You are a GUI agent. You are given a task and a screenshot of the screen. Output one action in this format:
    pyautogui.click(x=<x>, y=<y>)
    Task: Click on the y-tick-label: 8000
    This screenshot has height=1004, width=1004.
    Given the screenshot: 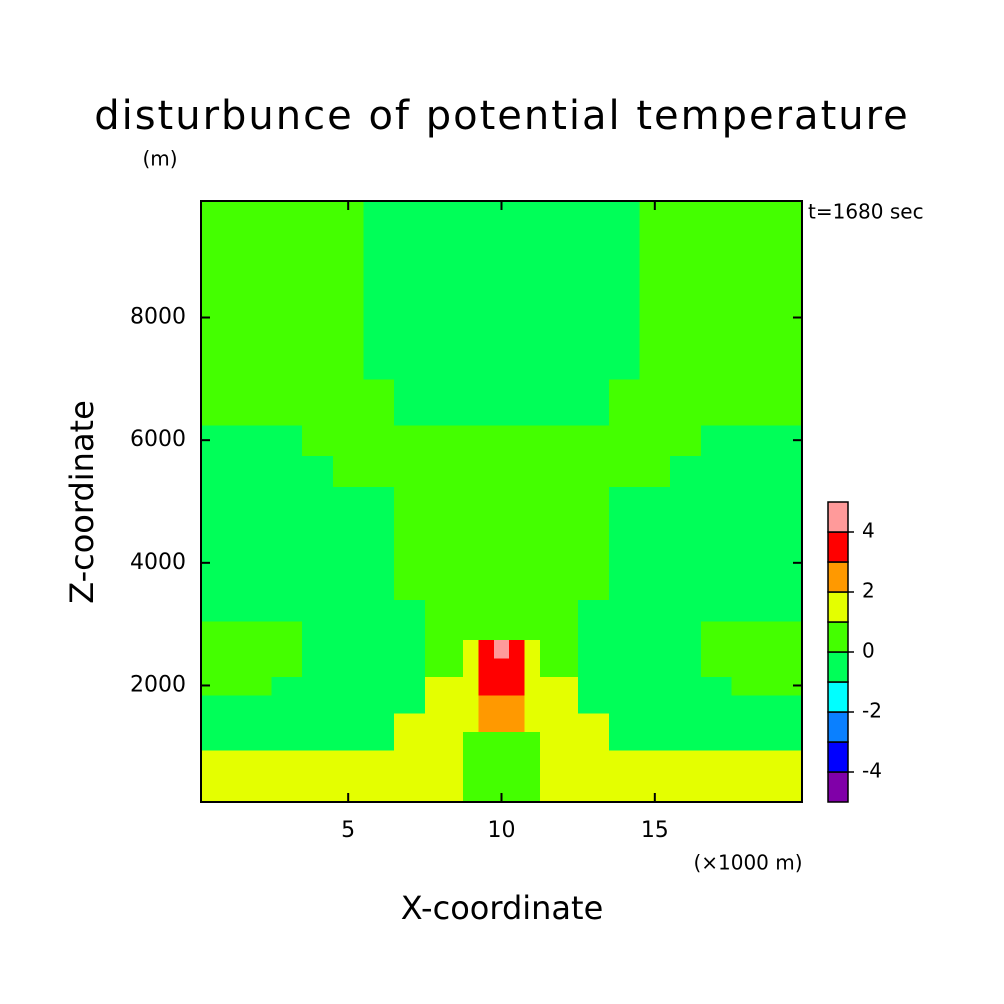 What is the action you would take?
    pyautogui.click(x=158, y=317)
    